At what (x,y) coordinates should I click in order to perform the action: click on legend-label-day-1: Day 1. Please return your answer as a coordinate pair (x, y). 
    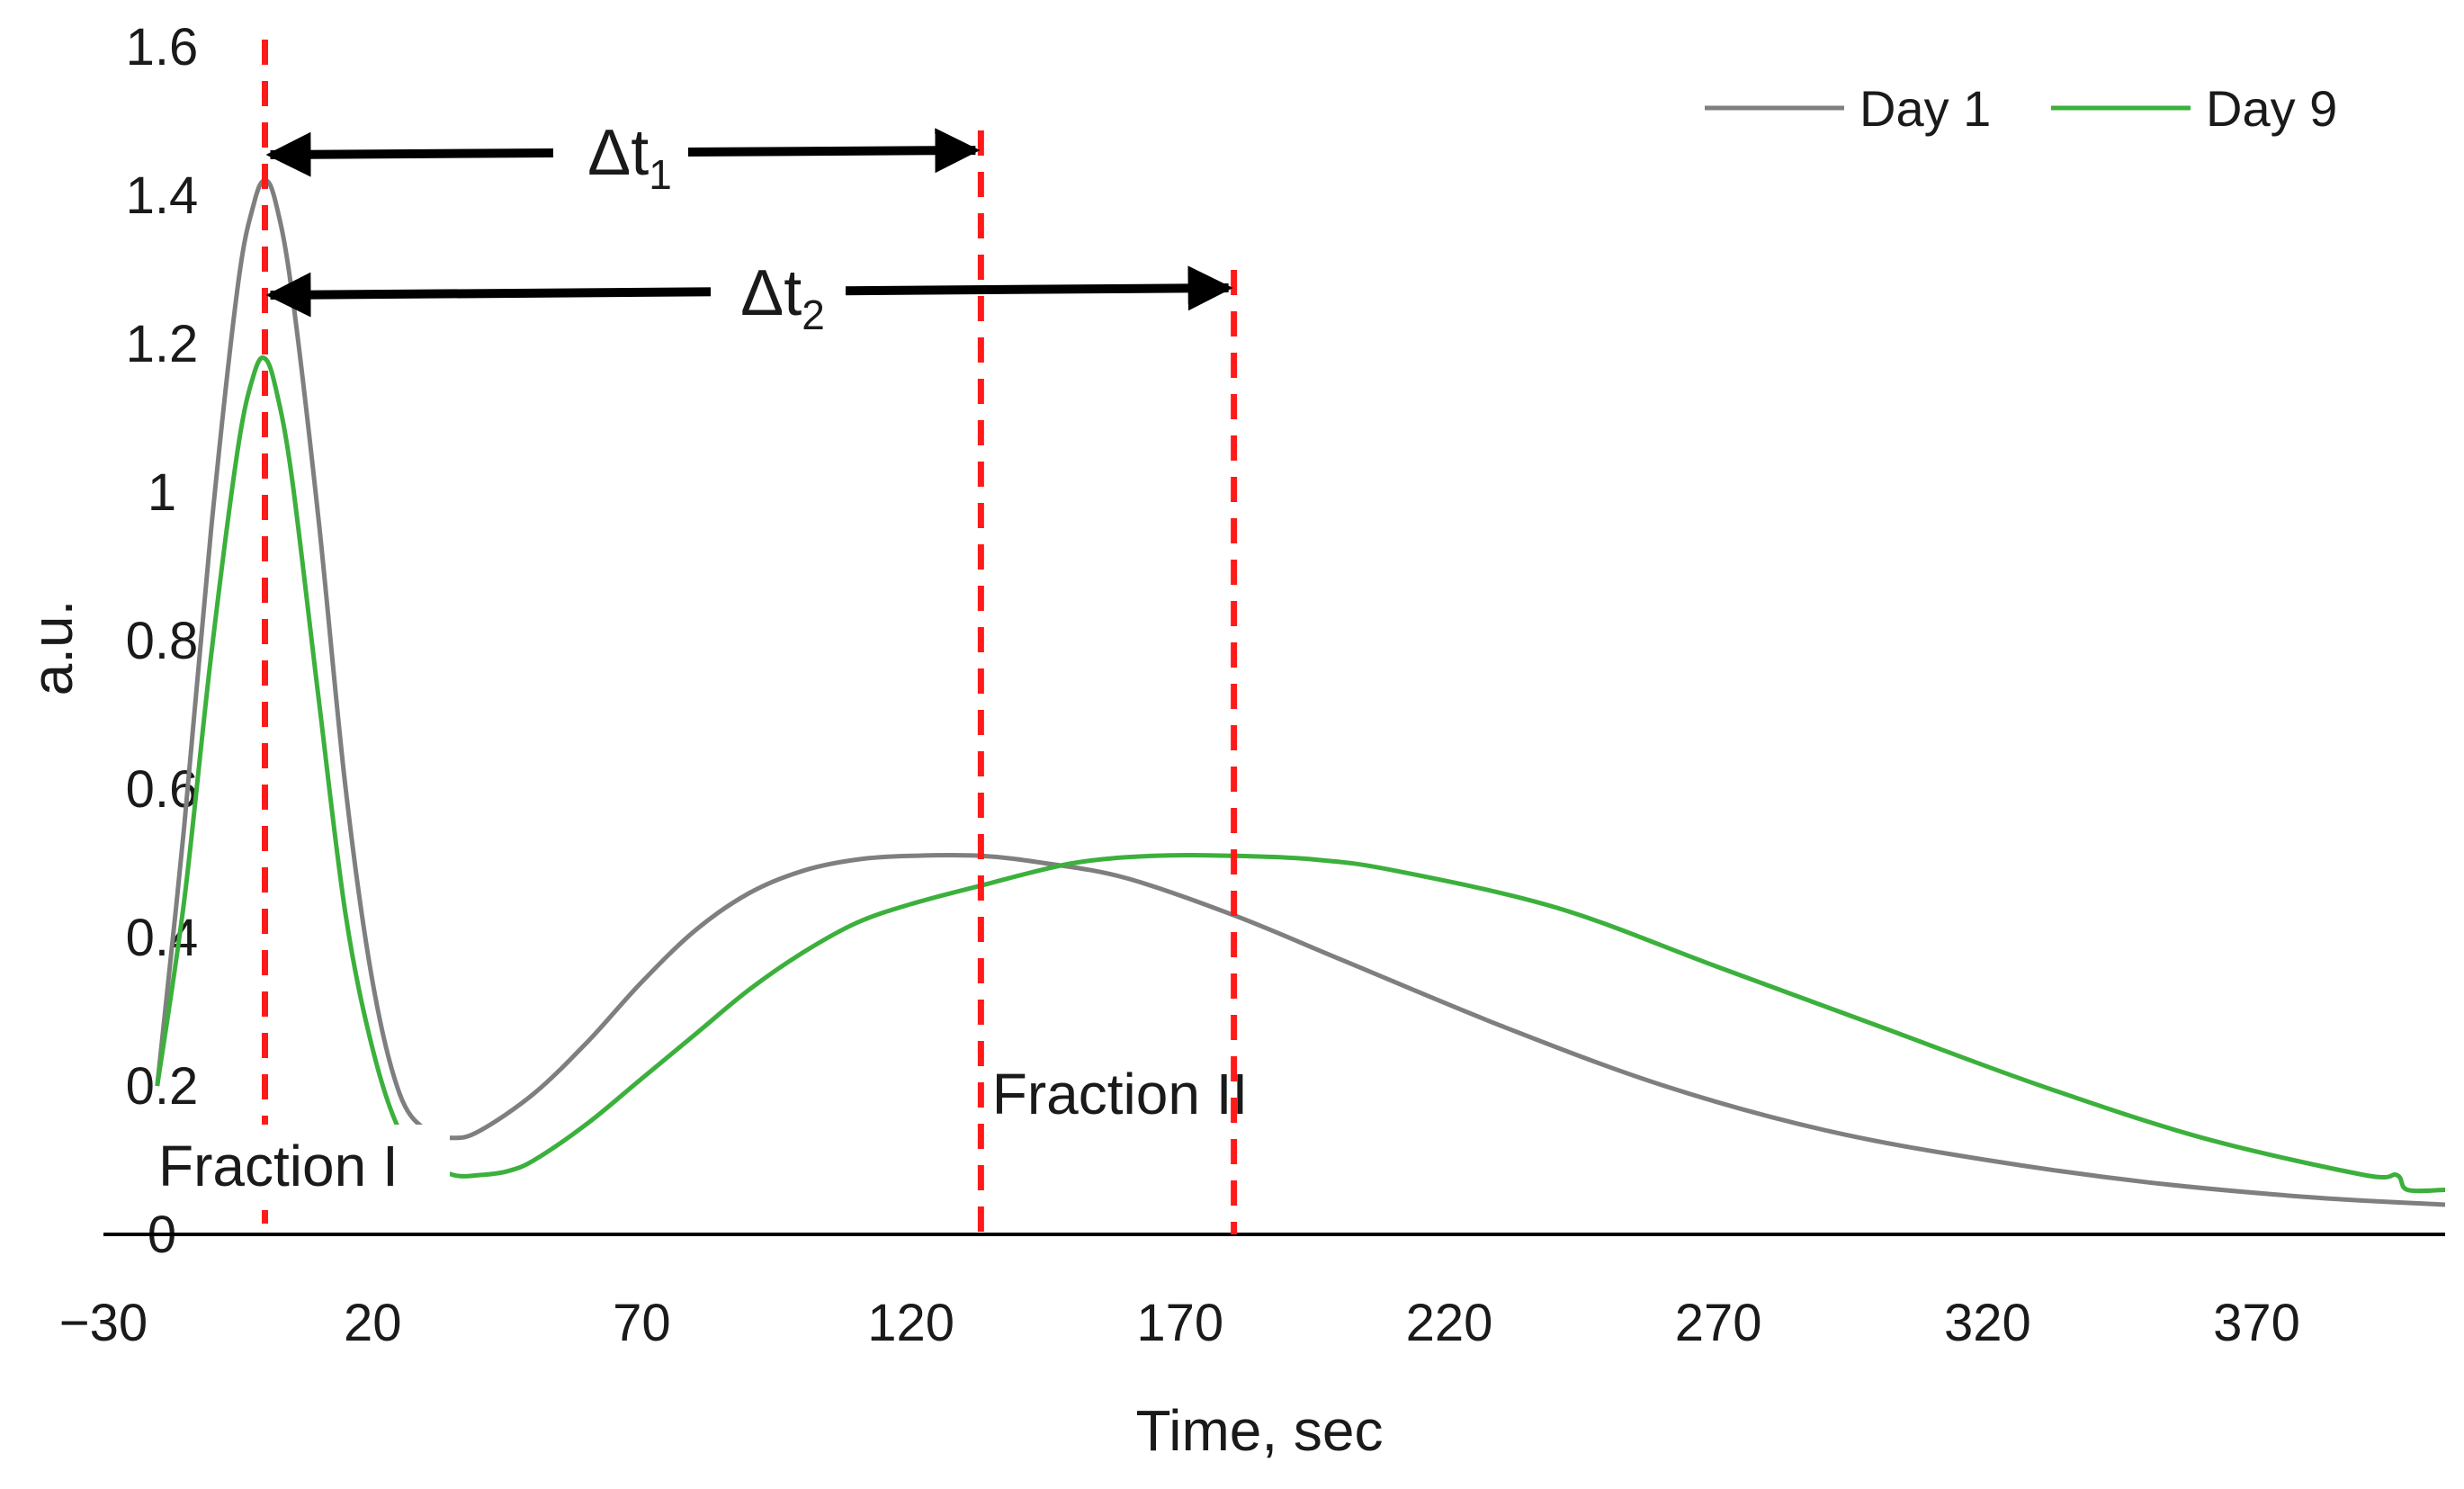
    Looking at the image, I should click on (1925, 108).